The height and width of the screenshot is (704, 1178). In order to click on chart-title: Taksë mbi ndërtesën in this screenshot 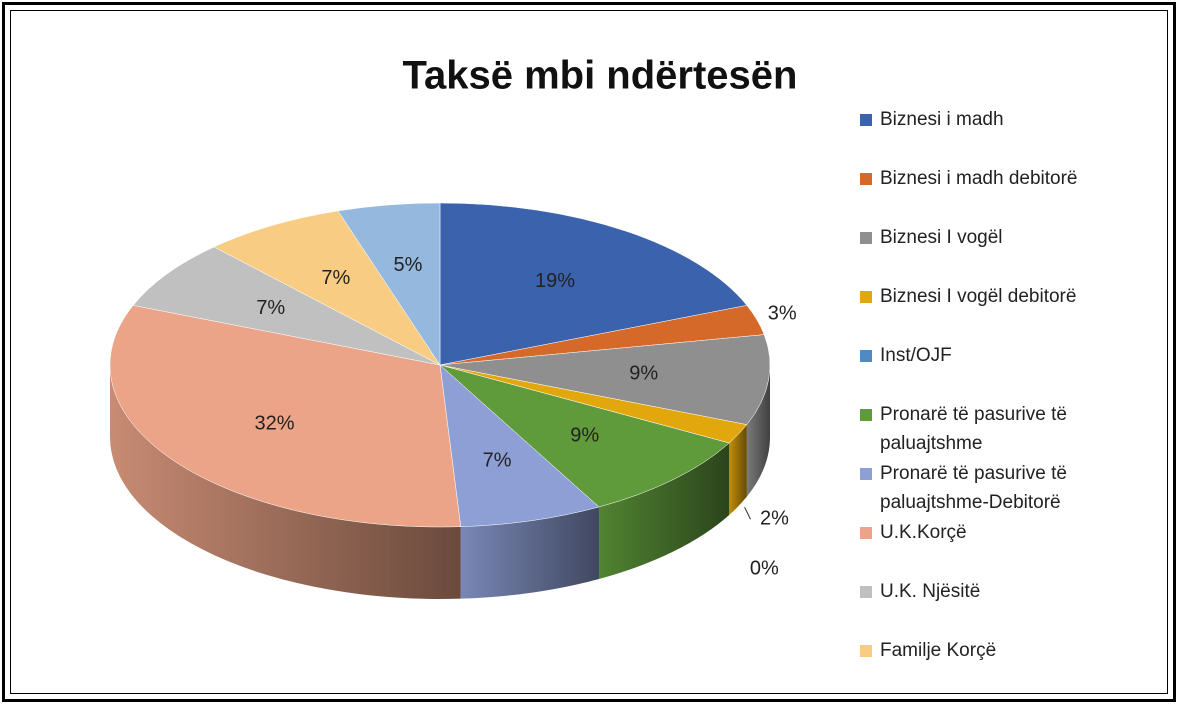, I will do `click(600, 76)`.